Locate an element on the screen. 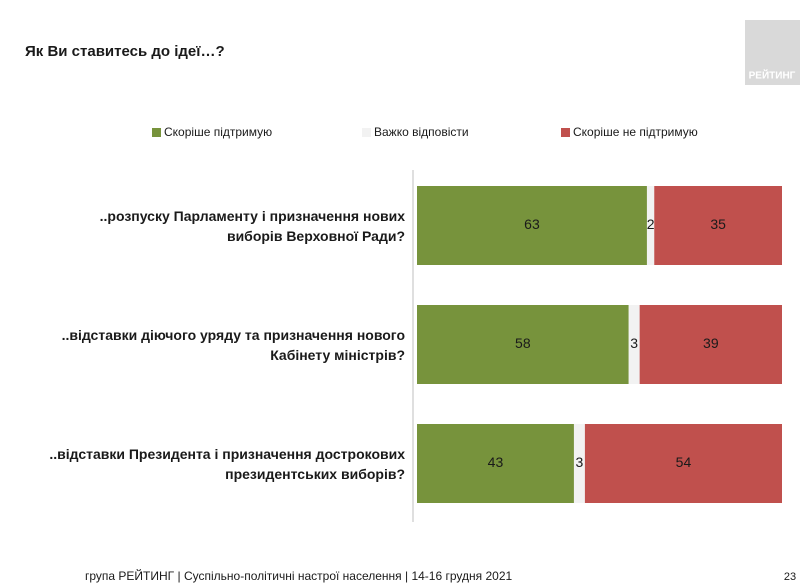 The image size is (800, 587). data-label: 43 is located at coordinates (496, 462).